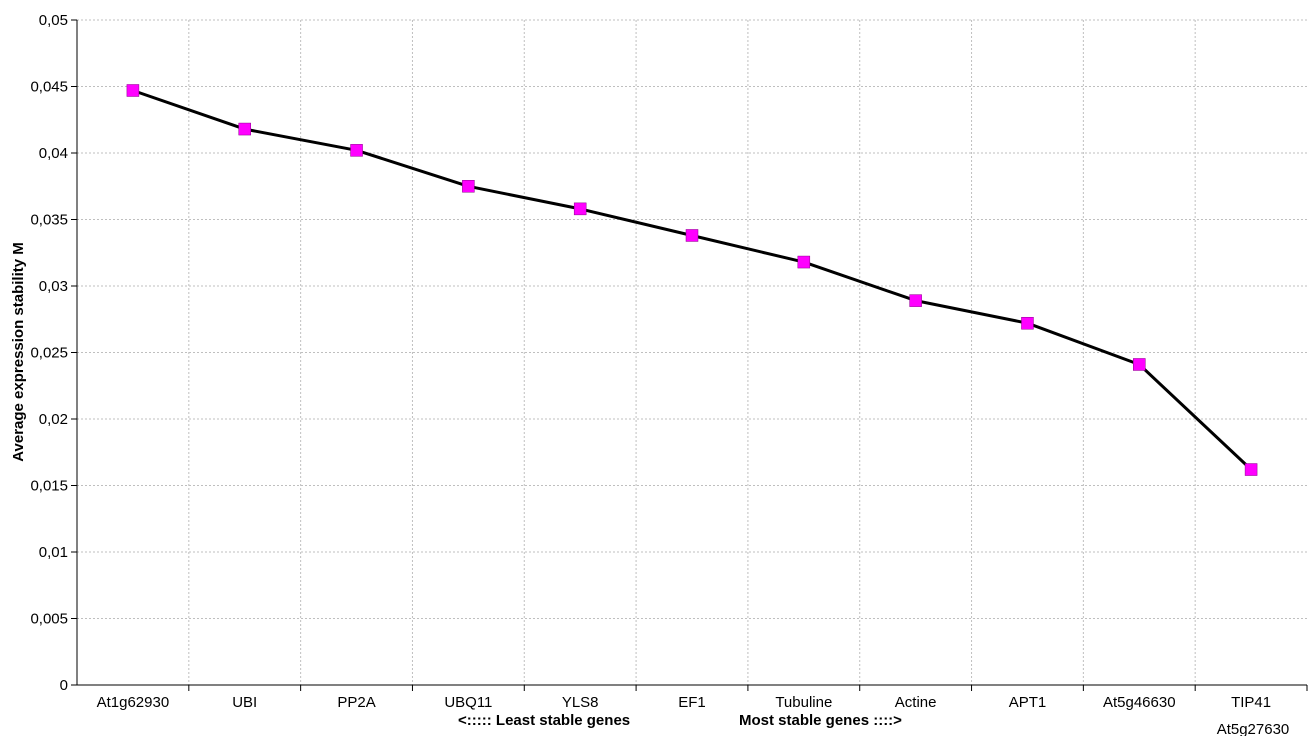 This screenshot has width=1316, height=736. What do you see at coordinates (1028, 702) in the screenshot?
I see `x-tick-label: APT1` at bounding box center [1028, 702].